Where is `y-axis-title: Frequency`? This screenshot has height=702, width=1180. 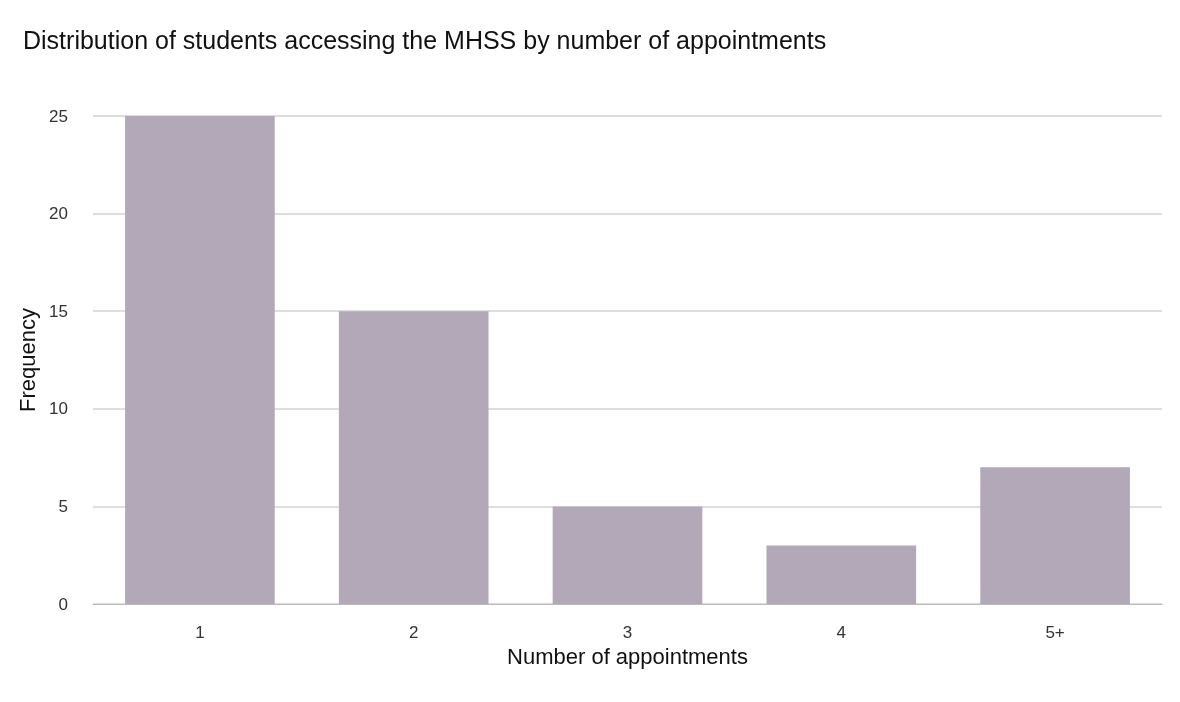 y-axis-title: Frequency is located at coordinates (27, 360).